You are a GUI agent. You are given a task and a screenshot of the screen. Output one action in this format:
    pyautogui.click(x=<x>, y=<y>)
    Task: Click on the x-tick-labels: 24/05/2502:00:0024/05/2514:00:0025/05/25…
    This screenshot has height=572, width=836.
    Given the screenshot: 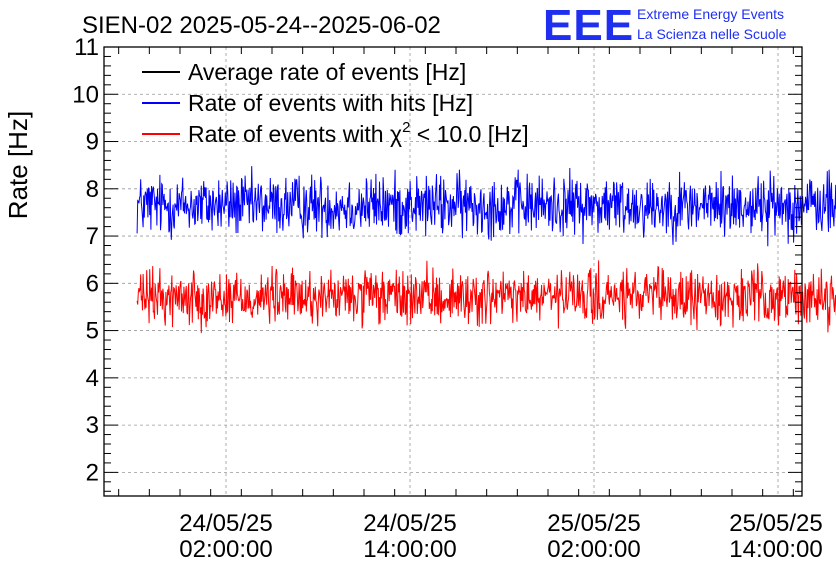 What is the action you would take?
    pyautogui.click(x=500, y=536)
    